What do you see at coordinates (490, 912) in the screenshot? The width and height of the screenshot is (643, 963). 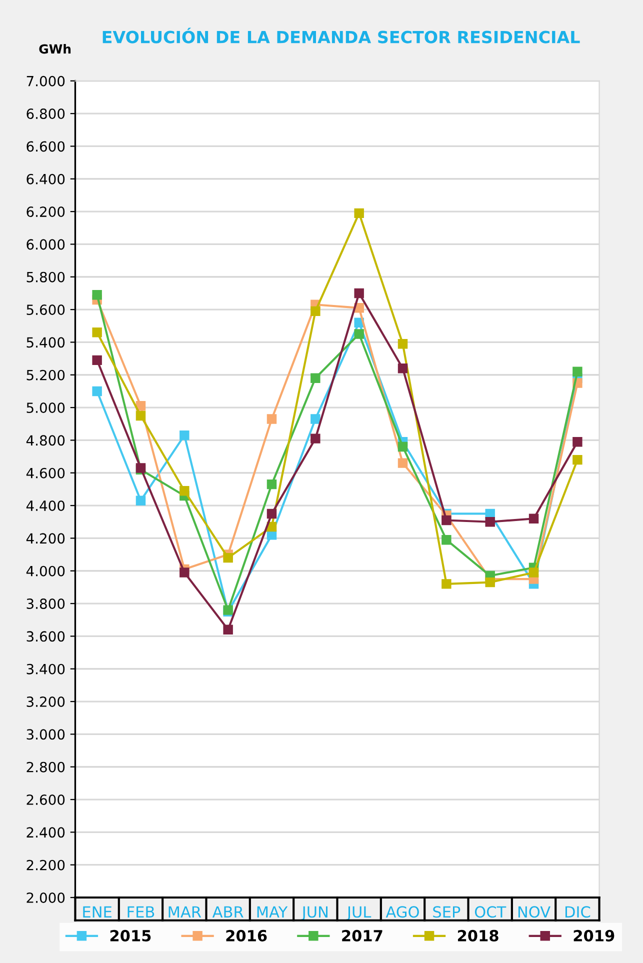 I see `x-tick-label: OCT` at bounding box center [490, 912].